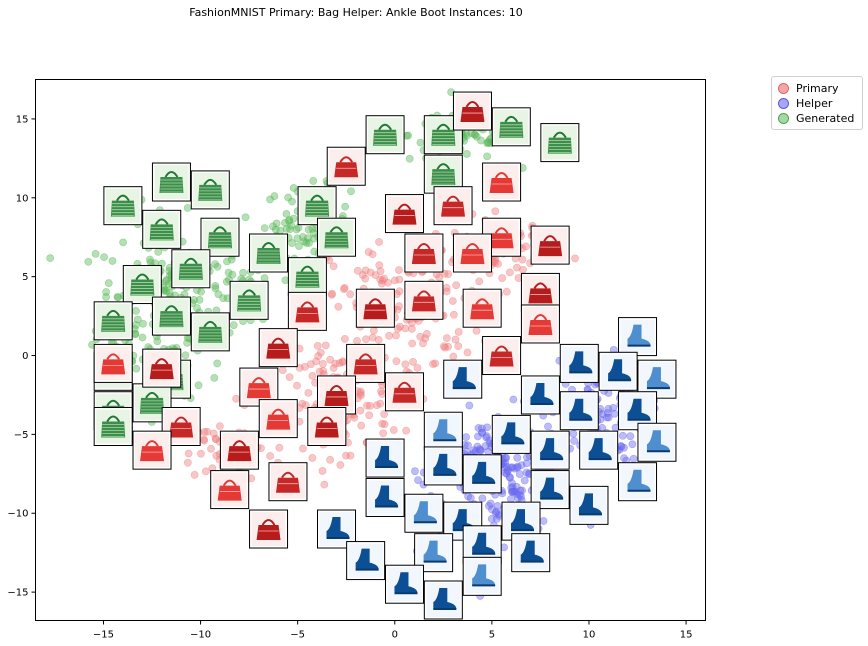 The height and width of the screenshot is (646, 868). Describe the element at coordinates (22, 198) in the screenshot. I see `y-tick-label: 10` at that location.